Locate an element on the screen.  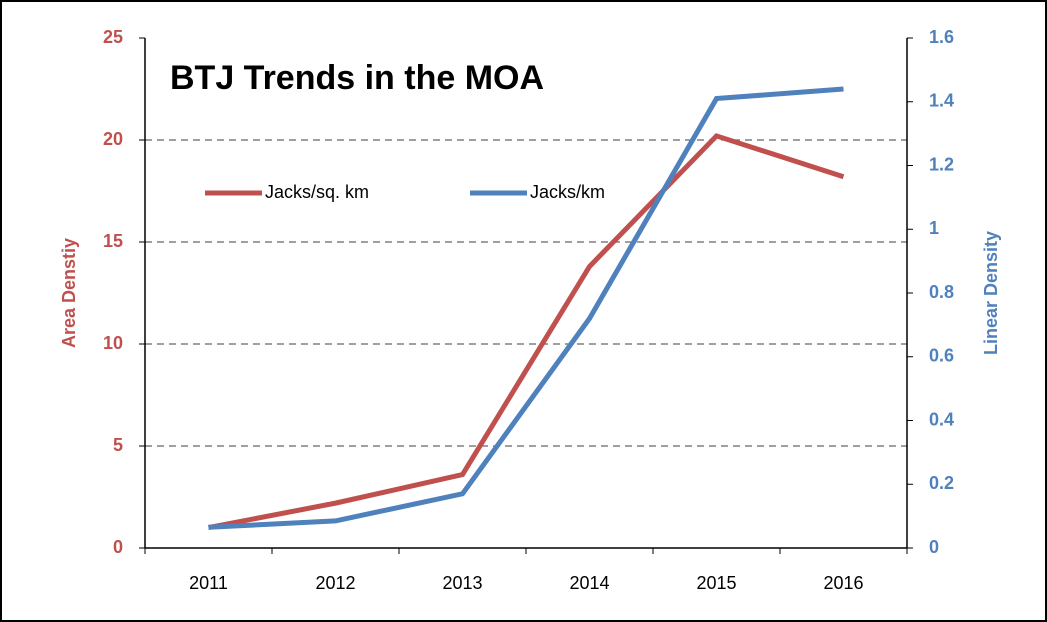
y-tick-label: 15 is located at coordinates (113, 241).